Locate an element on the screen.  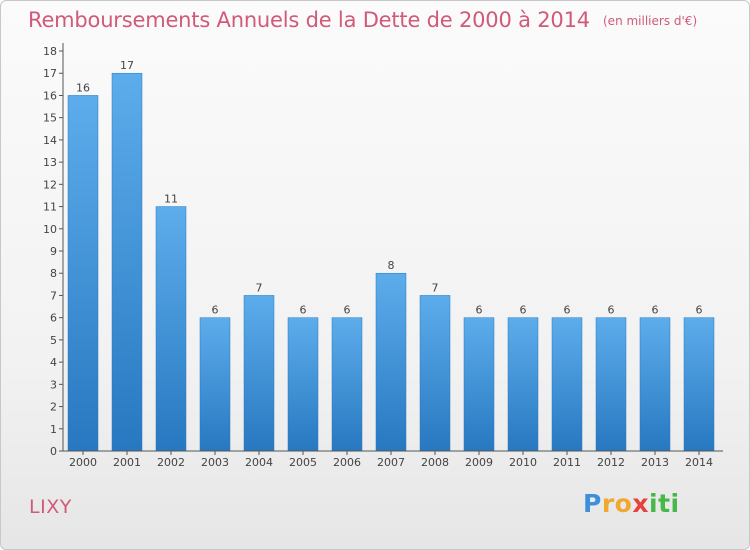
bar-2009 is located at coordinates (479, 384).